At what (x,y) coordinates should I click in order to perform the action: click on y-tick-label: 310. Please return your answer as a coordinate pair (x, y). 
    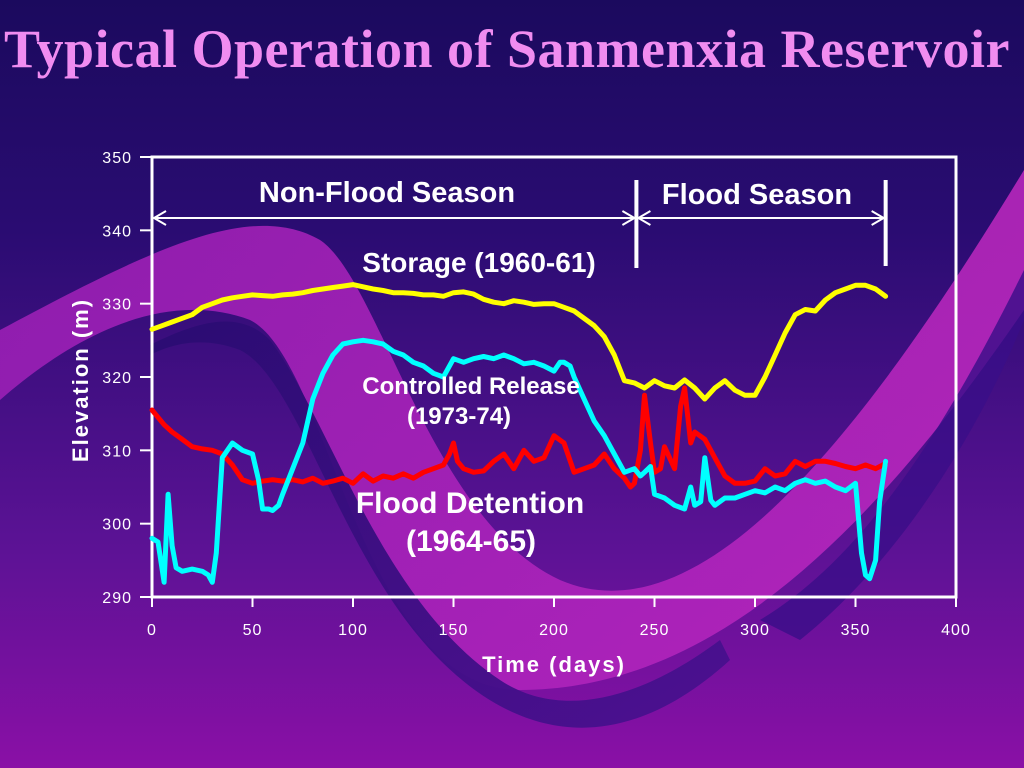
    Looking at the image, I should click on (117, 451).